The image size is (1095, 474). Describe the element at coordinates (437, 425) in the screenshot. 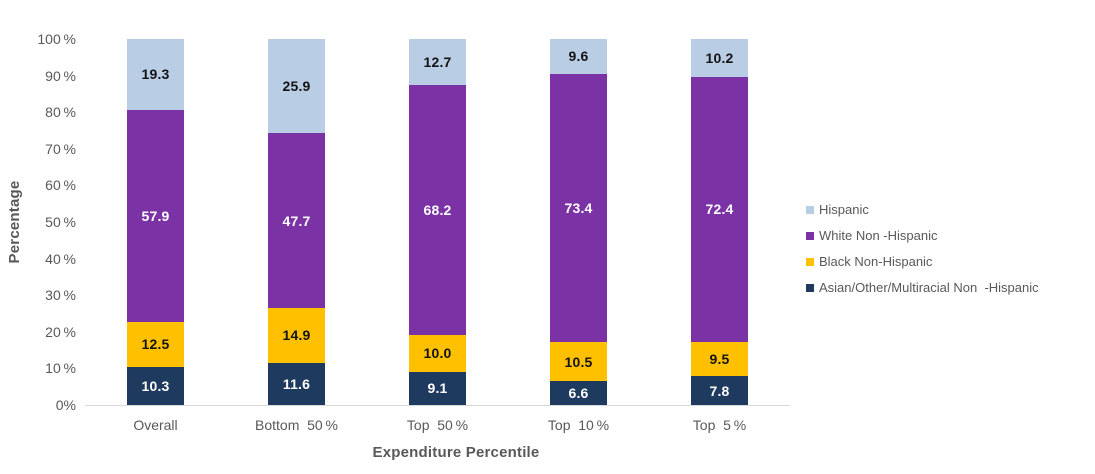

I see `x-category-label: Top 50 %` at that location.